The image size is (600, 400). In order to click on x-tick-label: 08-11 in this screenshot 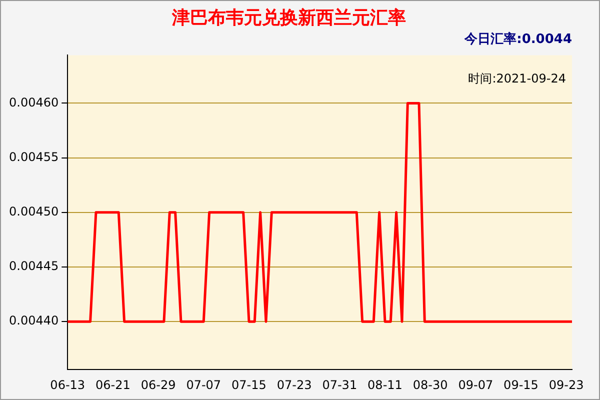, I will do `click(385, 385)`.